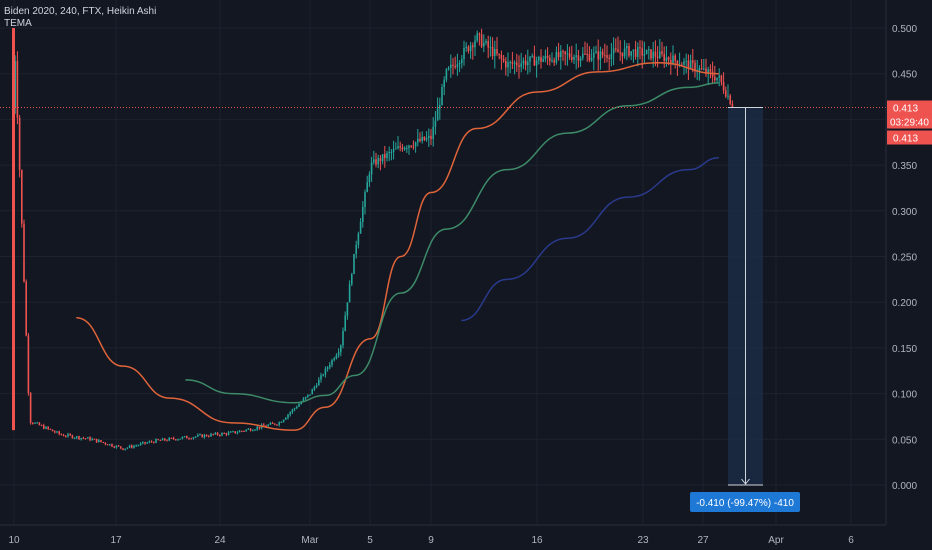 The width and height of the screenshot is (932, 550). I want to click on time-axis: 10 17 24 Mar 5 9 16 23 27 Apr 6, so click(431, 540).